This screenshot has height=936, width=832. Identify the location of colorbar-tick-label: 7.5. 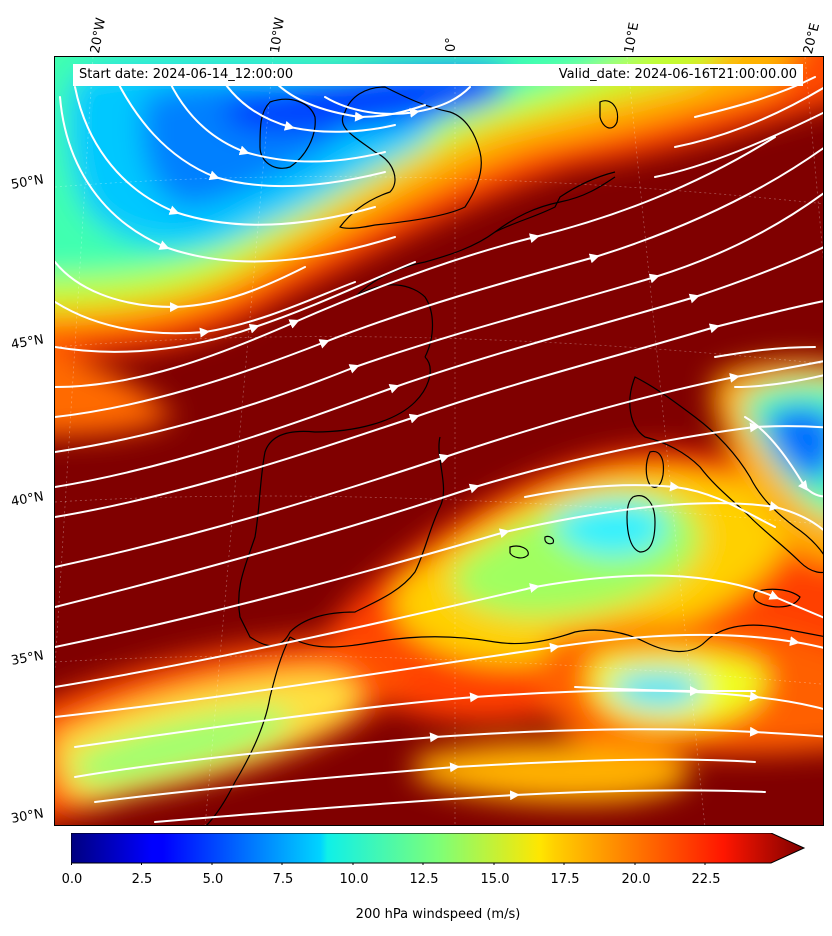
(283, 879).